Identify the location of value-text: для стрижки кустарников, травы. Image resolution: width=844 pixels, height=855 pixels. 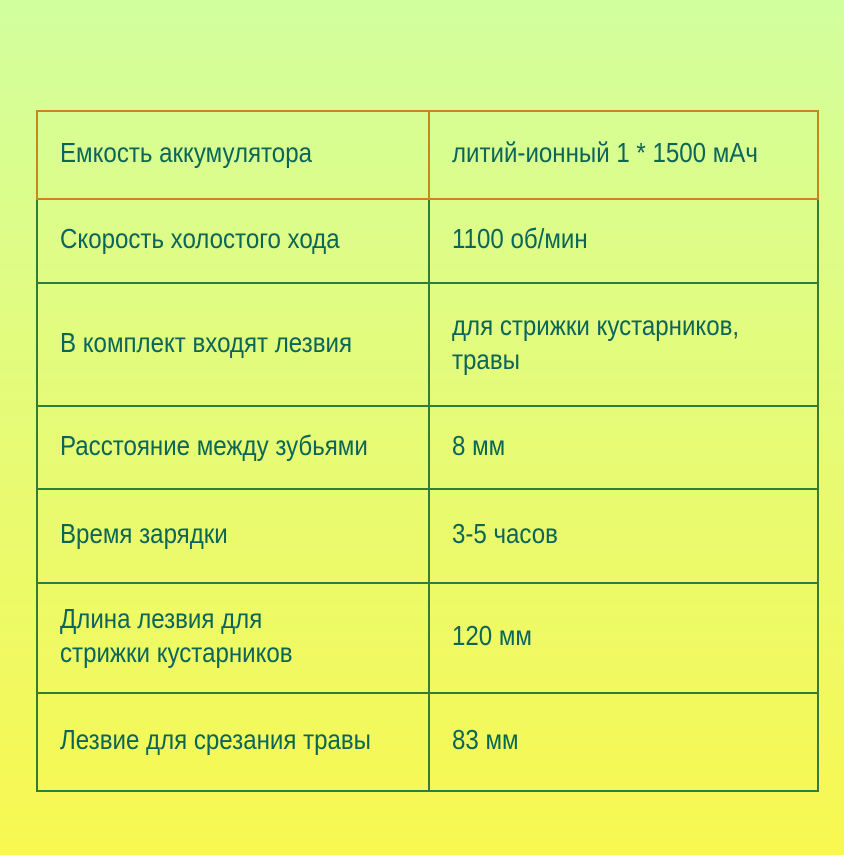
(596, 342).